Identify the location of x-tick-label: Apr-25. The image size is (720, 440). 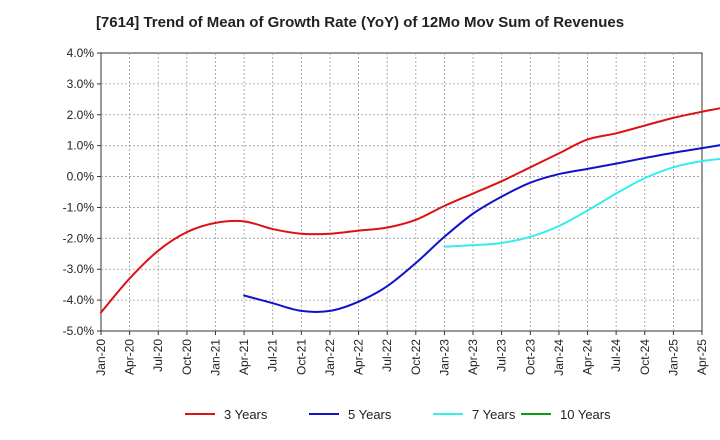
(702, 357).